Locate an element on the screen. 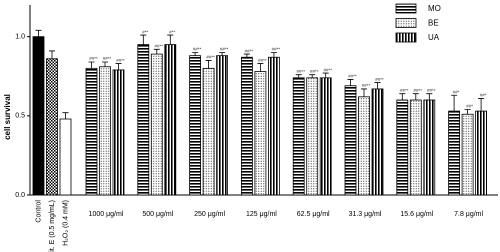 The image size is (500, 252). x-tick-label: 1000 μg/ml is located at coordinates (106, 214).